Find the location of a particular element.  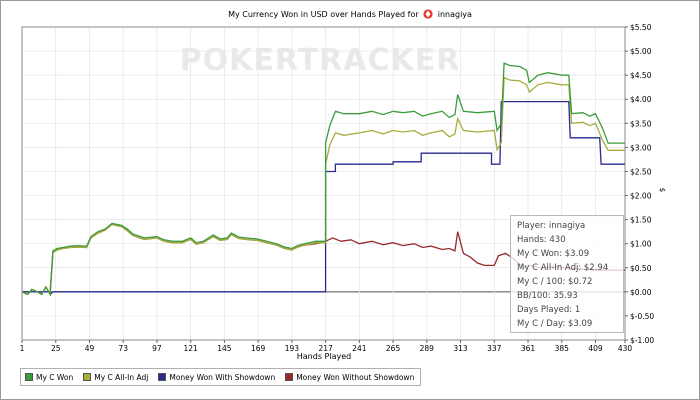

tooltip-line: My C Won: $3.09 is located at coordinates (553, 254).